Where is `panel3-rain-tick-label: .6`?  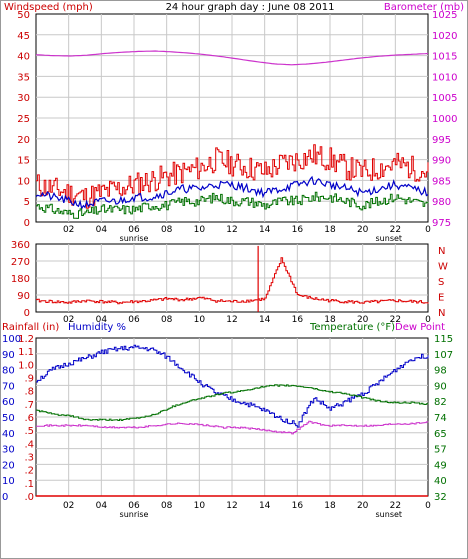 panel3-rain-tick-label: .6 is located at coordinates (29, 418).